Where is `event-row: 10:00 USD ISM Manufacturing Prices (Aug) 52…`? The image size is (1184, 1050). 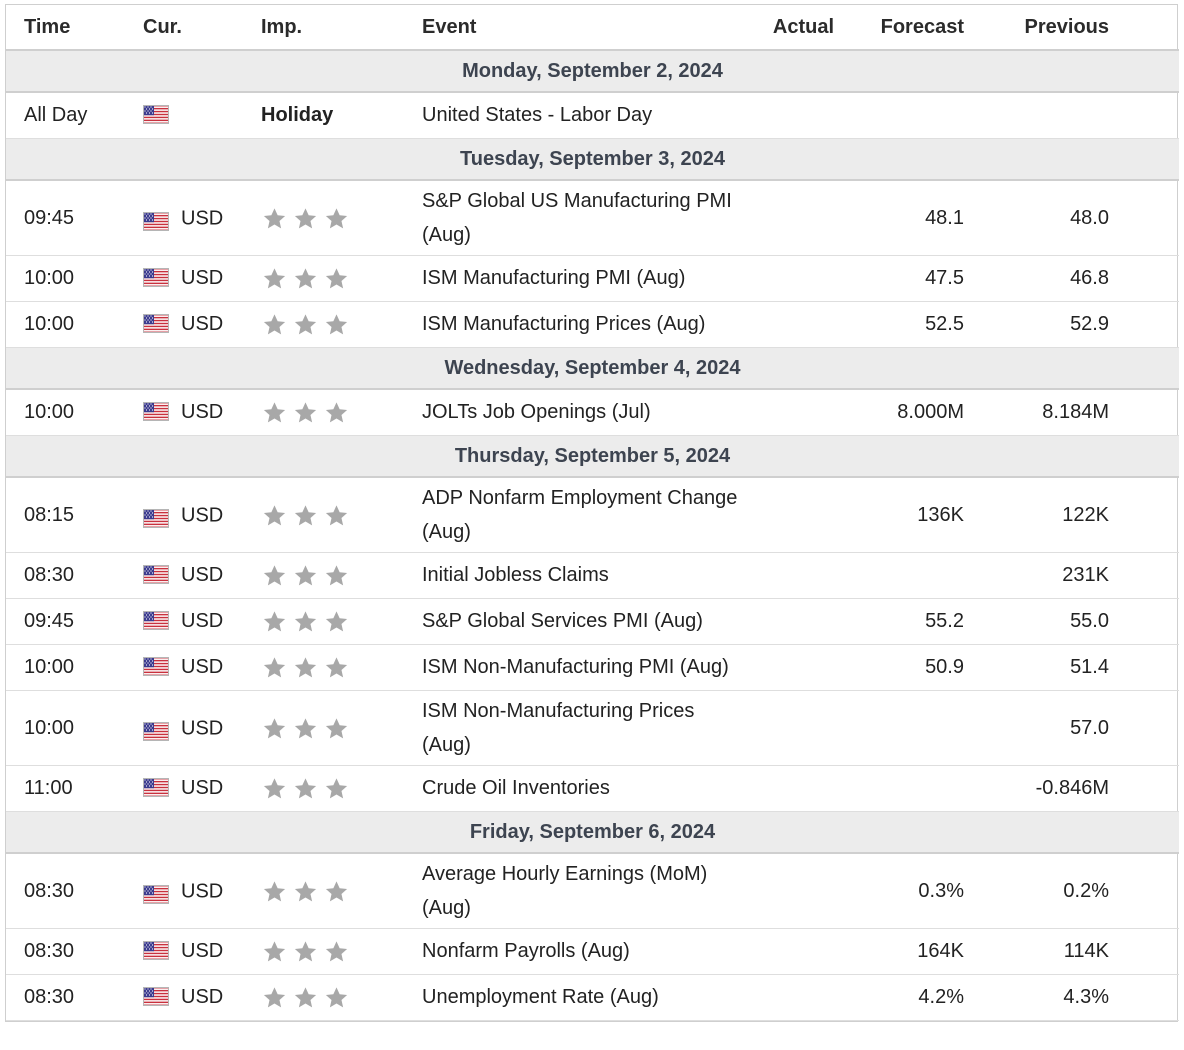
event-row: 10:00 USD ISM Manufacturing Prices (Aug) 52… is located at coordinates (592, 324).